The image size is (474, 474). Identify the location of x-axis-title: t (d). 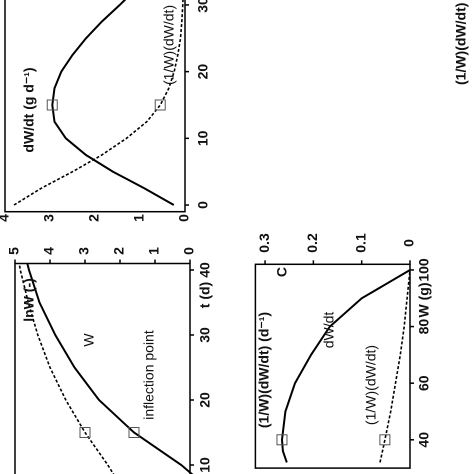
(205, 295).